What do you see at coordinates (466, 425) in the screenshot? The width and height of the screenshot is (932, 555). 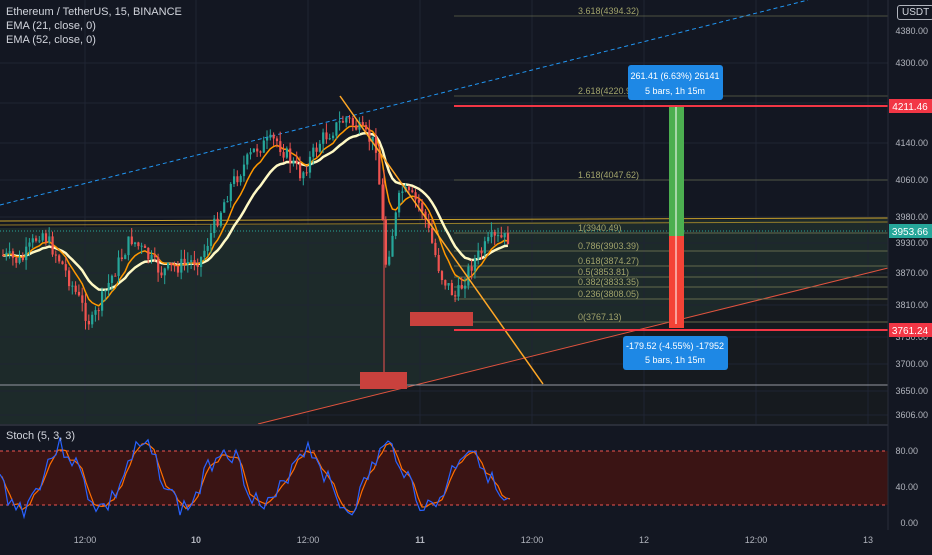 I see `pane-separator` at bounding box center [466, 425].